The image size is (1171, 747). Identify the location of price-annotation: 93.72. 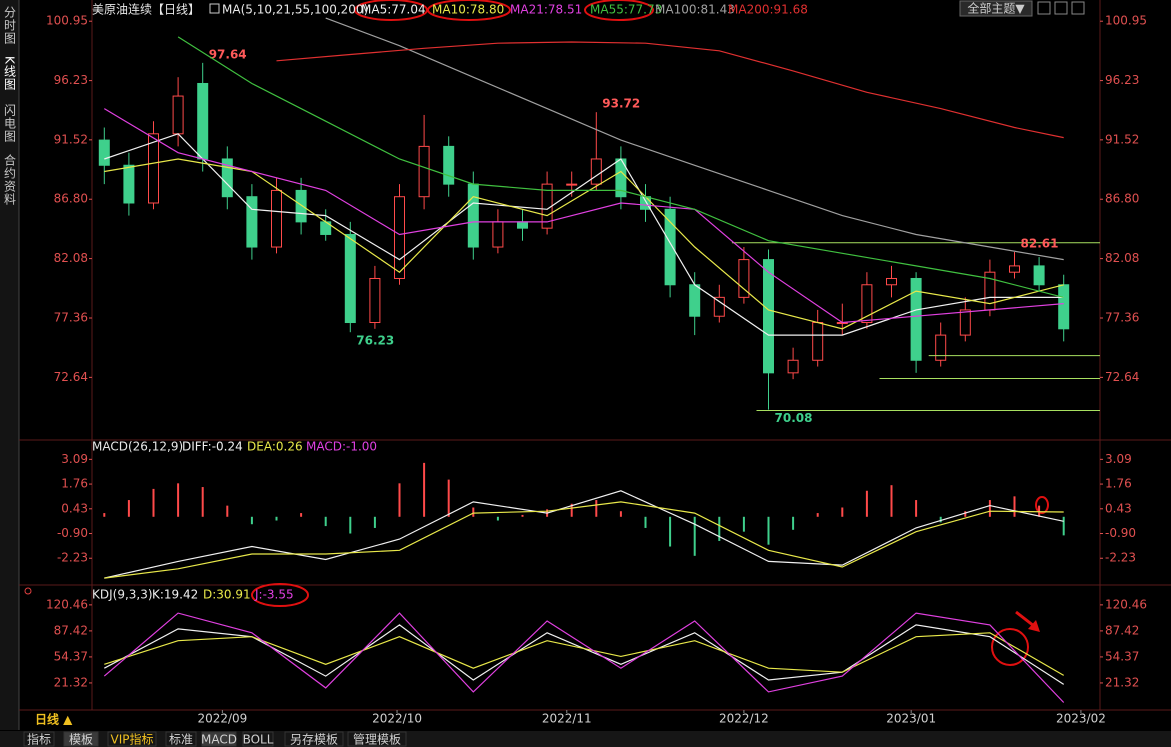
(621, 104).